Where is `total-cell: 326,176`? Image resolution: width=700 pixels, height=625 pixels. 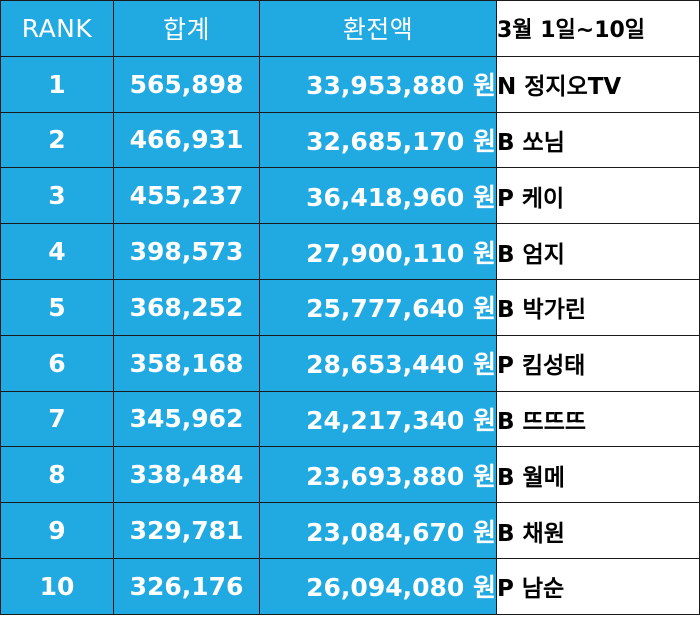 total-cell: 326,176 is located at coordinates (186, 586).